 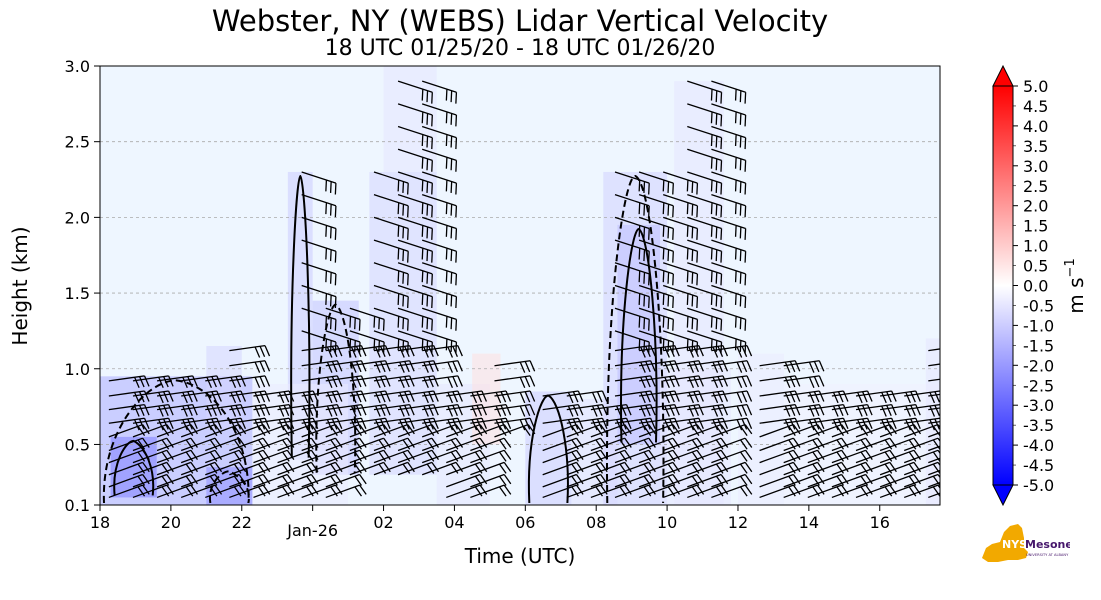 What do you see at coordinates (454, 522) in the screenshot?
I see `x-tick-label: 04` at bounding box center [454, 522].